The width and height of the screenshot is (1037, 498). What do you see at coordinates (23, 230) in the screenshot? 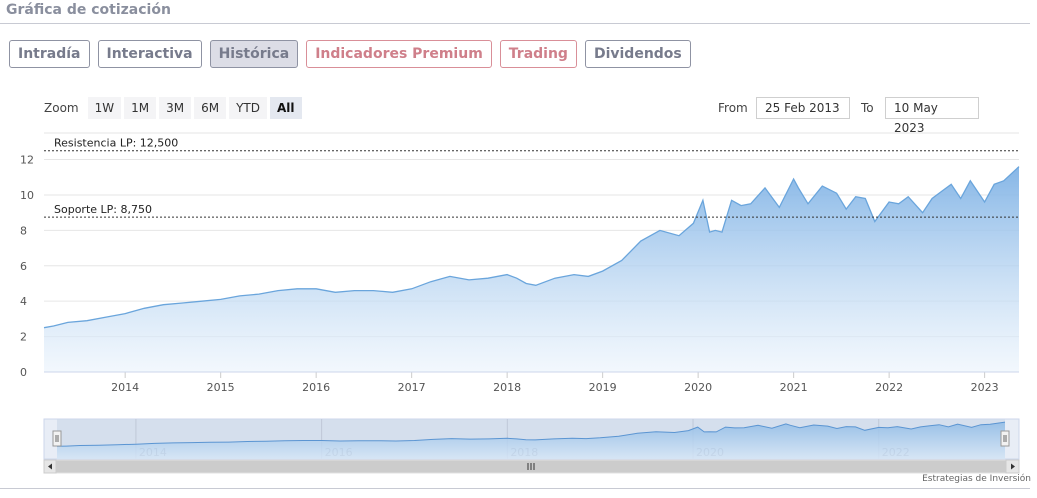
I see `y-tick-label: 8` at bounding box center [23, 230].